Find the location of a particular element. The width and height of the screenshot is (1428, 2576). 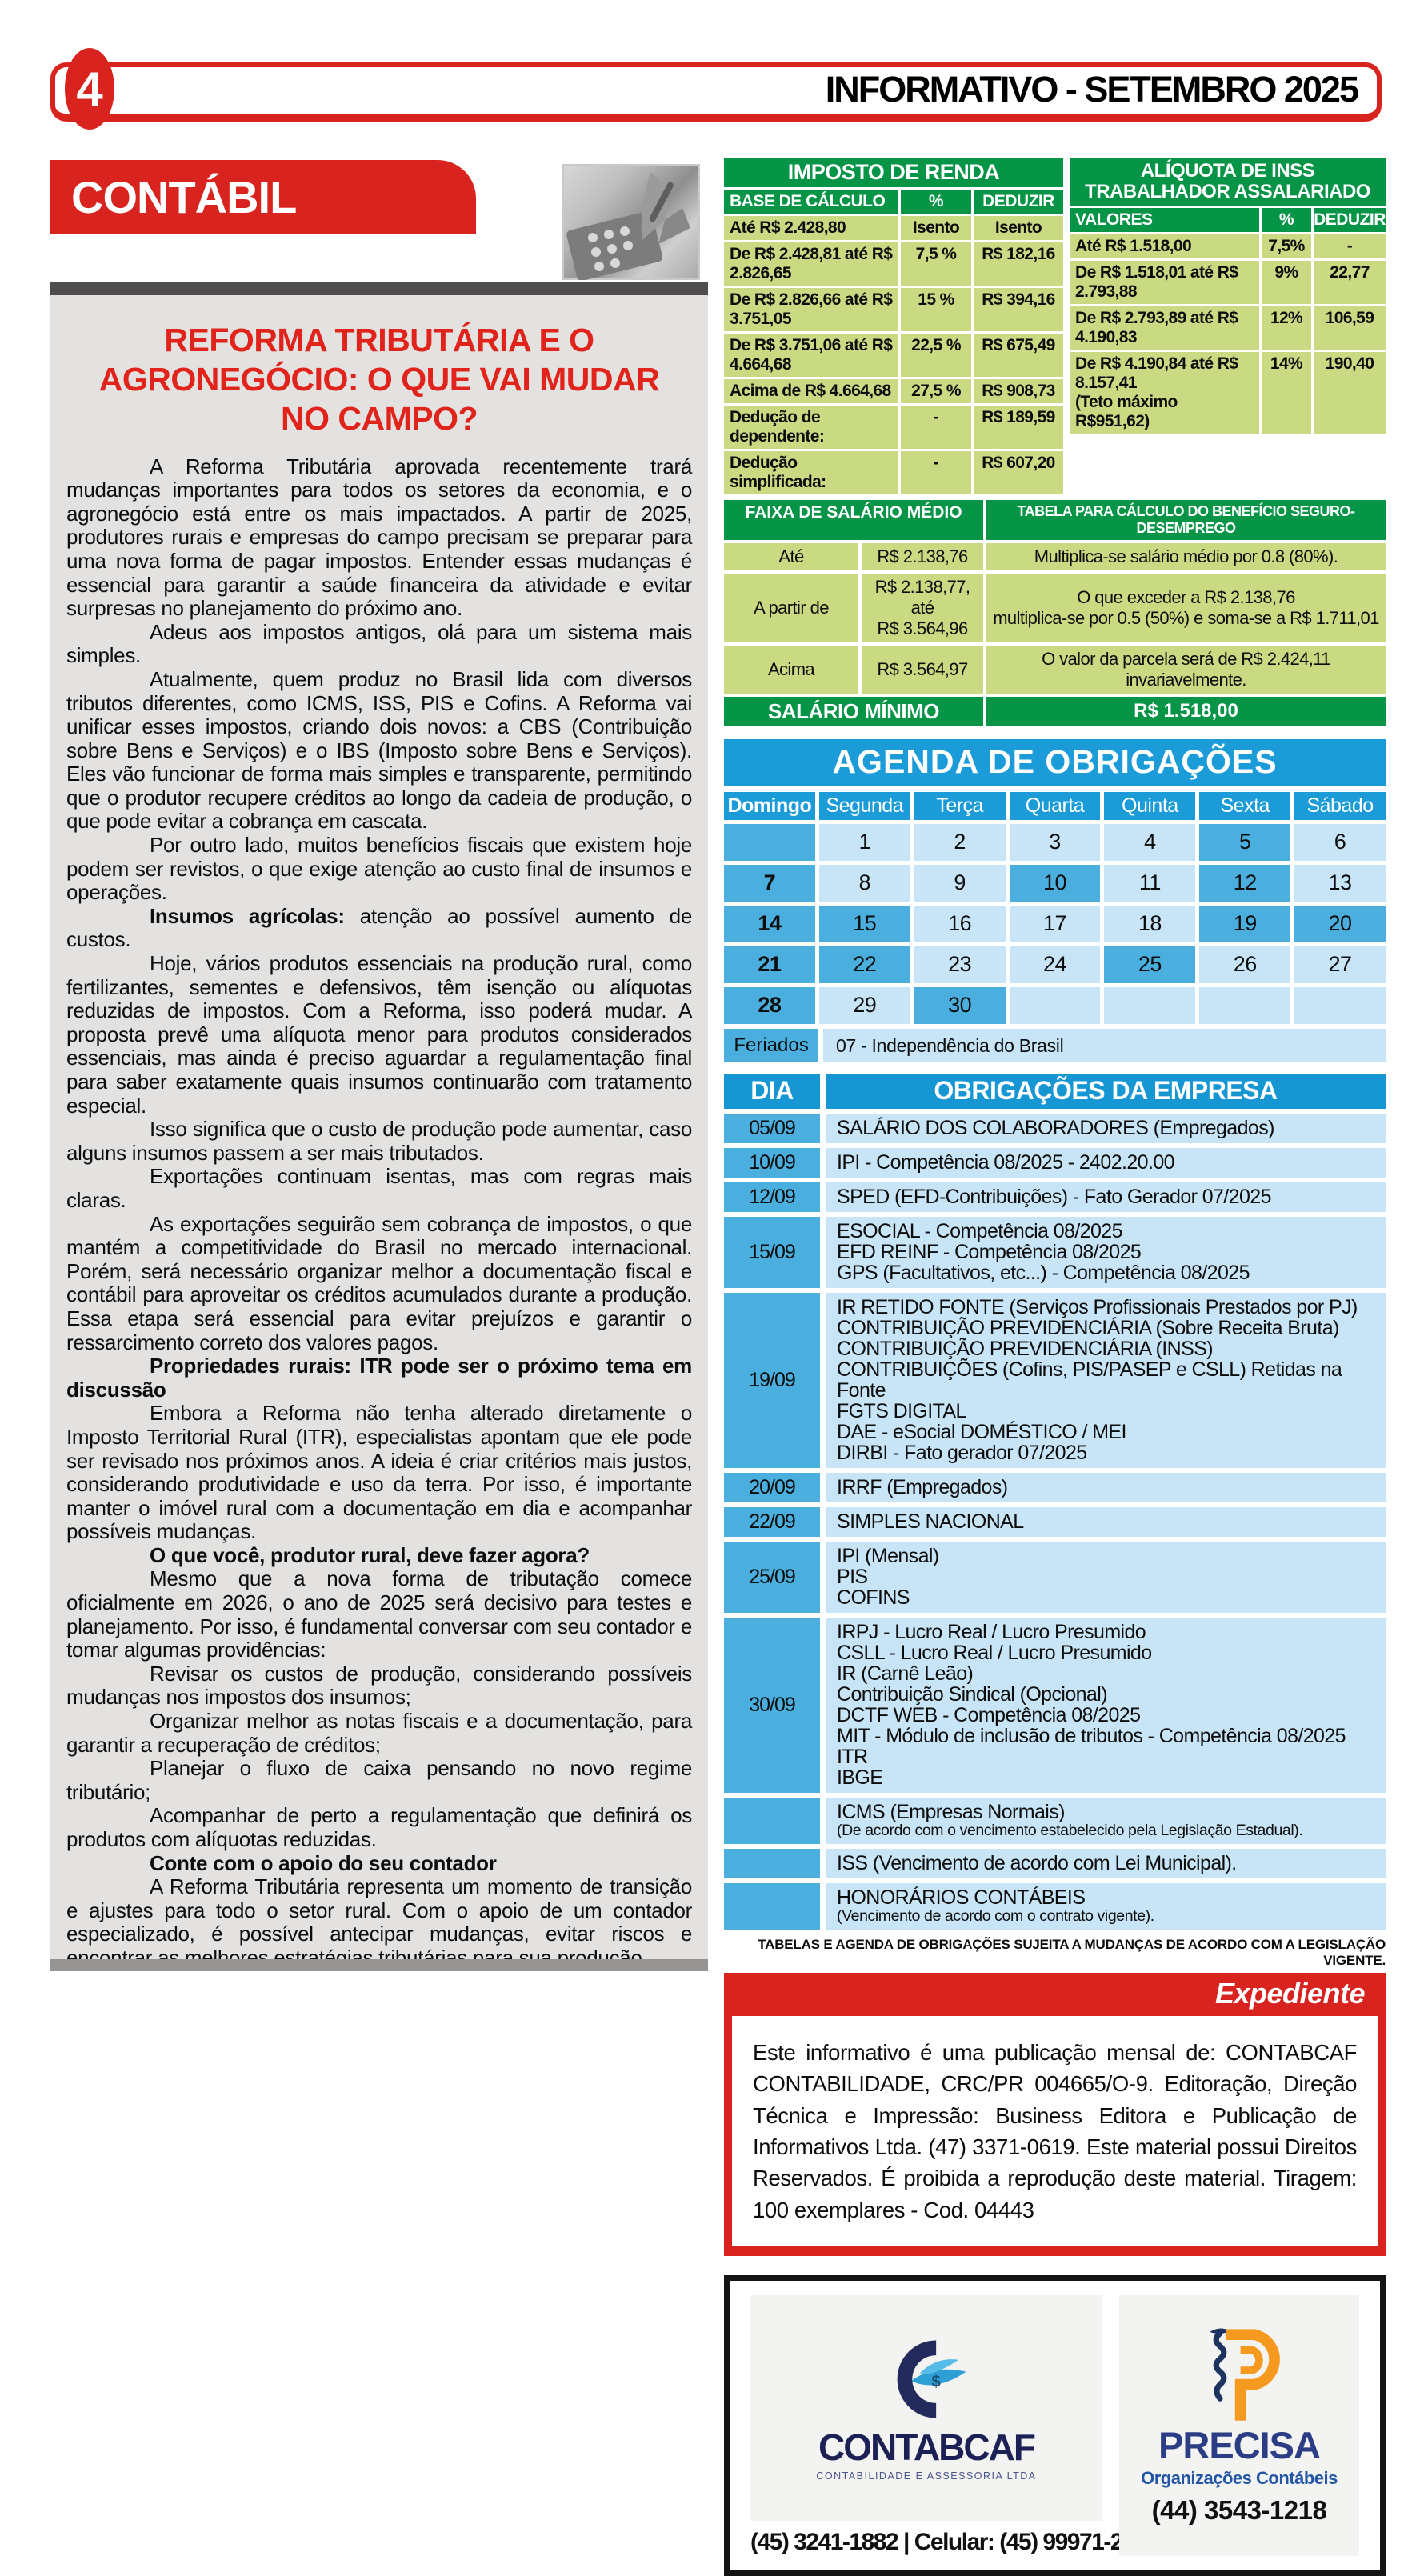

table-cell: De R$ 2.793,89 até R$ 4.190,83 is located at coordinates (1164, 328).